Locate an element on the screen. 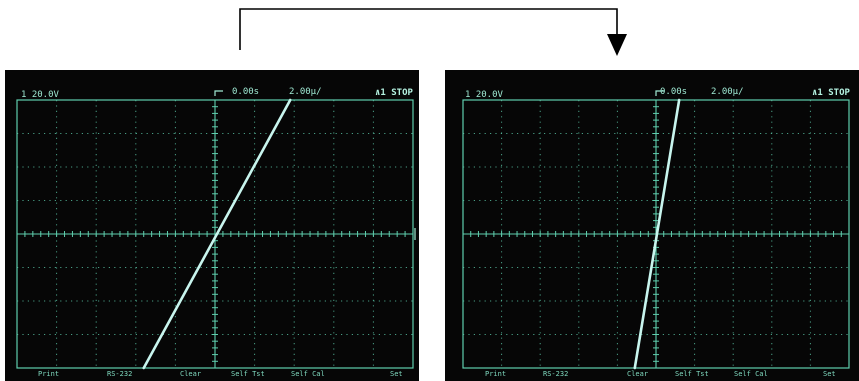 This screenshot has height=381, width=859. connector-arrow is located at coordinates (433, 32).